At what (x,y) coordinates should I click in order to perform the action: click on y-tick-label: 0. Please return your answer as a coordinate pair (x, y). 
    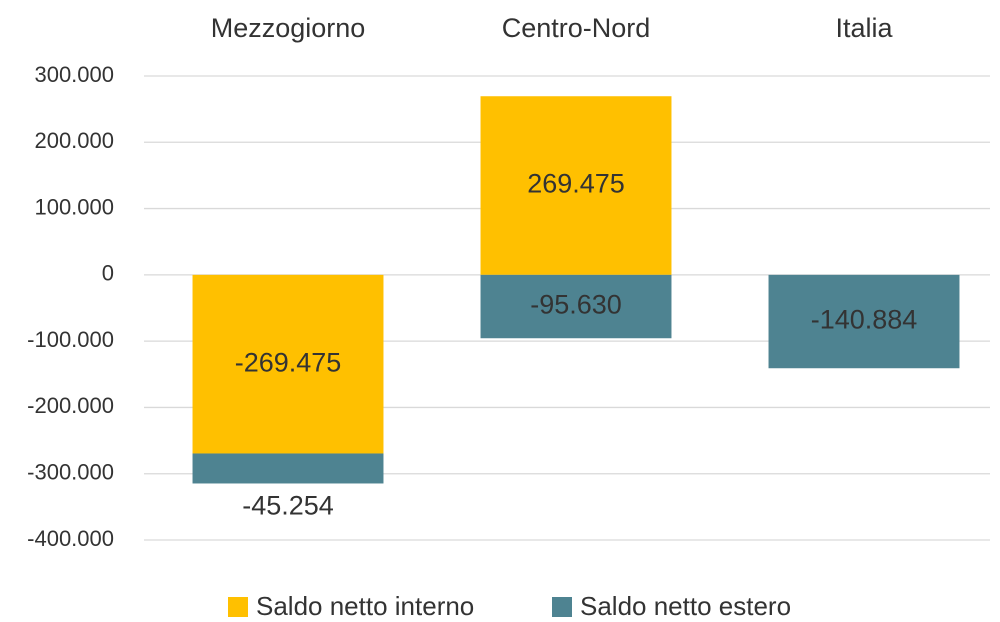
    Looking at the image, I should click on (108, 273).